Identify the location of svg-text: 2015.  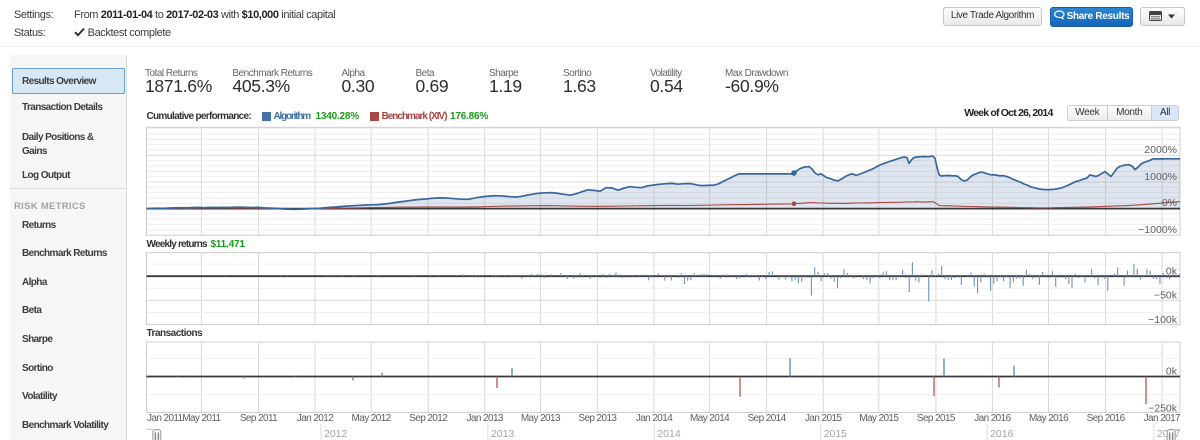
(836, 434).